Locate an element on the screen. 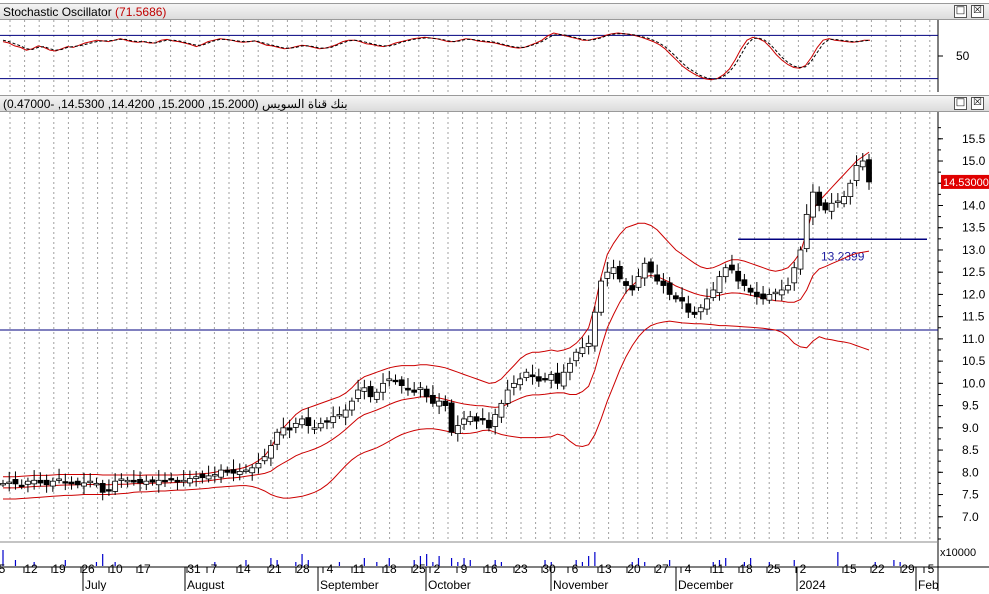 This screenshot has height=594, width=989. x-tick-label: 6 is located at coordinates (575, 569).